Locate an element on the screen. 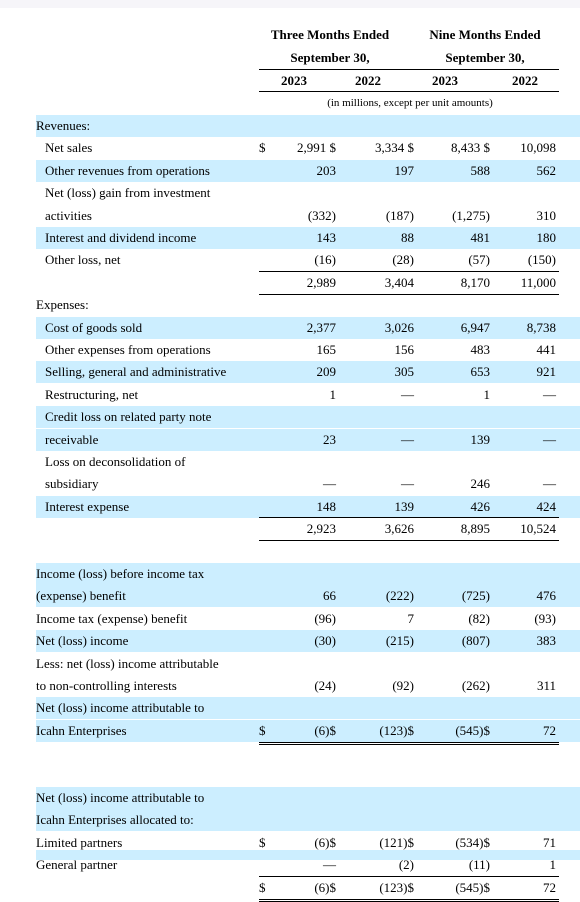 Image resolution: width=580 pixels, height=902 pixels. value-cell-col3: 588 is located at coordinates (480, 170).